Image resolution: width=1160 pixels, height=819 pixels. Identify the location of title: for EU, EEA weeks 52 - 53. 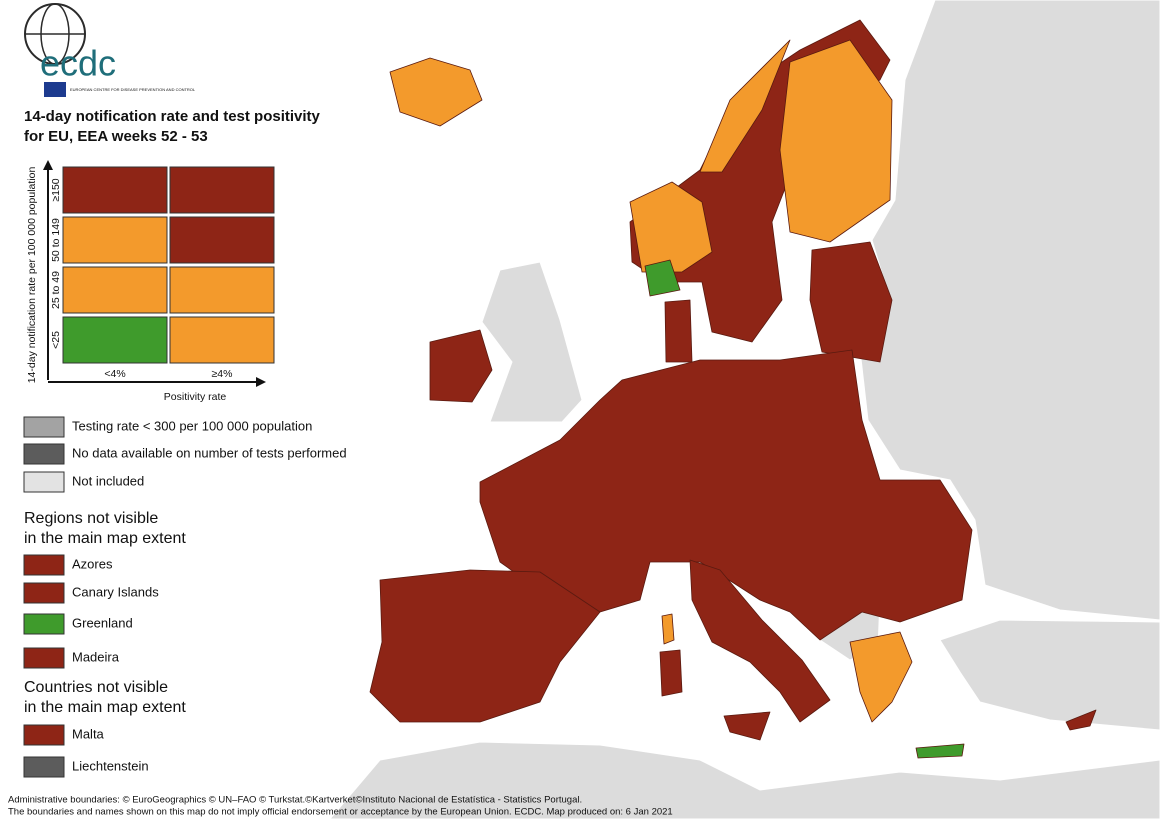
(116, 136).